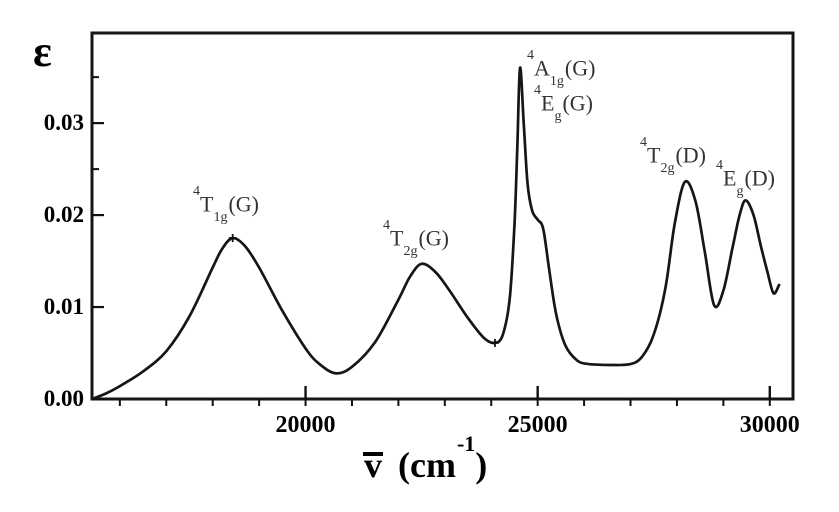  I want to click on y-tick-label: 0.02, so click(63, 215).